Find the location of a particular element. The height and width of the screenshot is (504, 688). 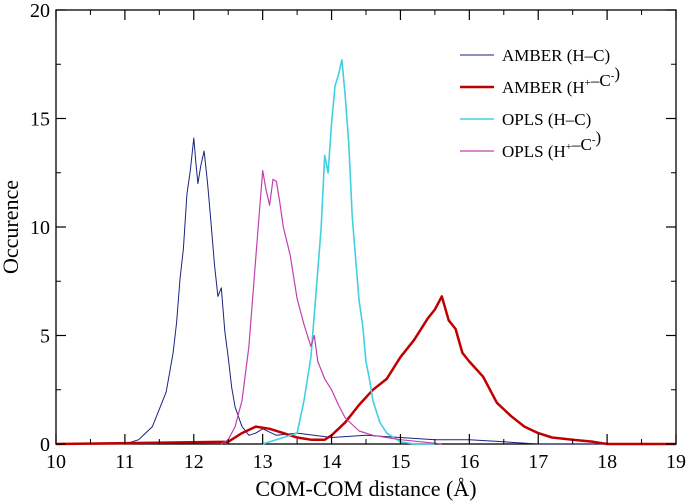

legend-item-4: OPLS (H+–C-) is located at coordinates (530, 144).